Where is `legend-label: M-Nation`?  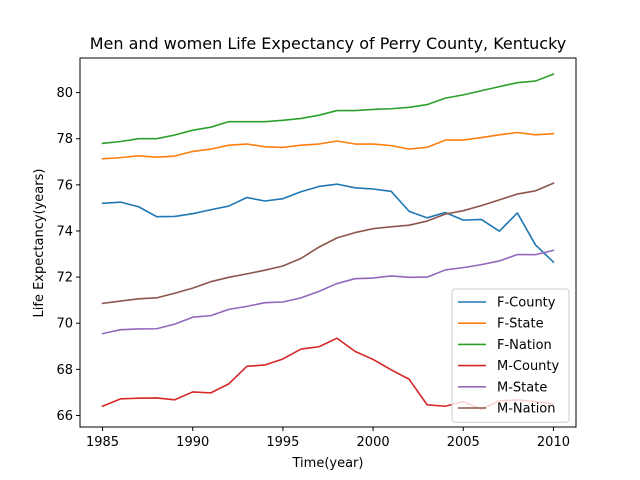
legend-label: M-Nation is located at coordinates (526, 409).